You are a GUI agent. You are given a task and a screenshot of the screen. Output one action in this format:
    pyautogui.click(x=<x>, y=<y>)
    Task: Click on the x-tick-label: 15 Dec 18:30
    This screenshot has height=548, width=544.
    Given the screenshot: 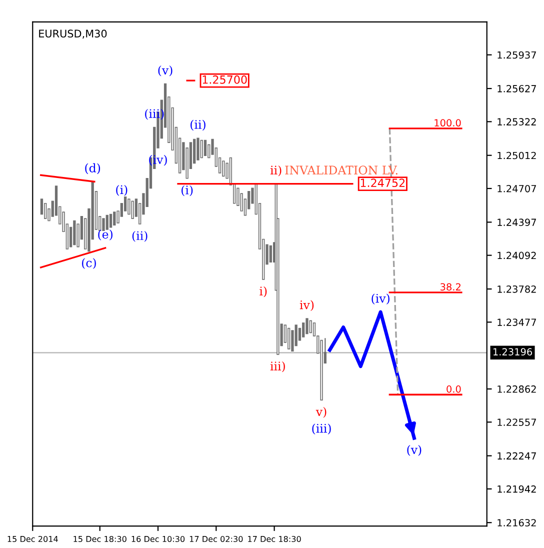 What is the action you would take?
    pyautogui.click(x=100, y=539)
    